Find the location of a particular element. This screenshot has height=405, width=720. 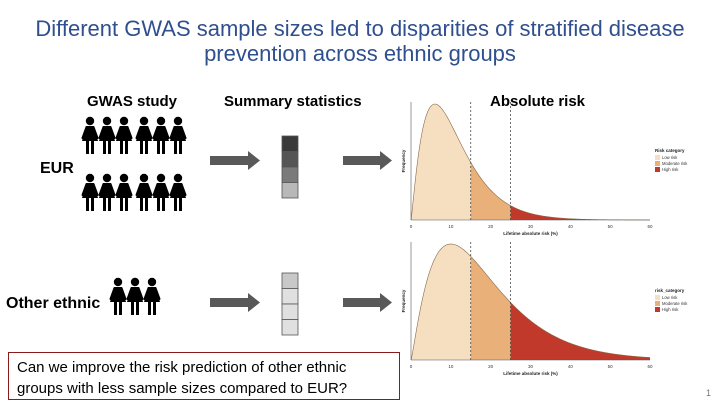

legend-title: Risk category is located at coordinates (670, 150).